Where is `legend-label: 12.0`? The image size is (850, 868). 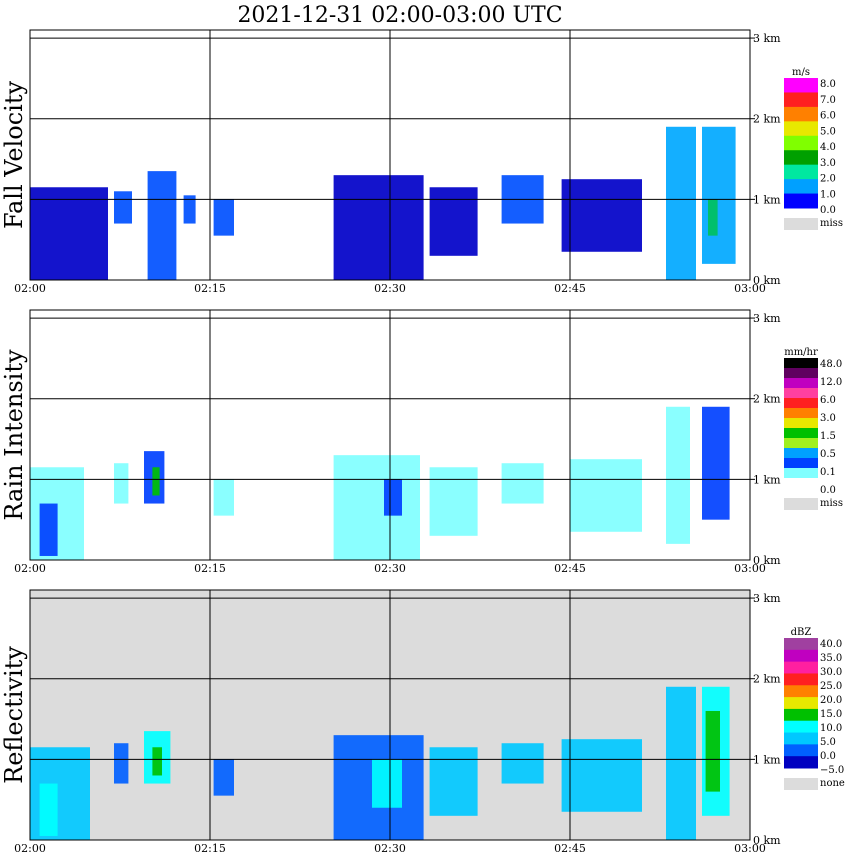 legend-label: 12.0 is located at coordinates (831, 382).